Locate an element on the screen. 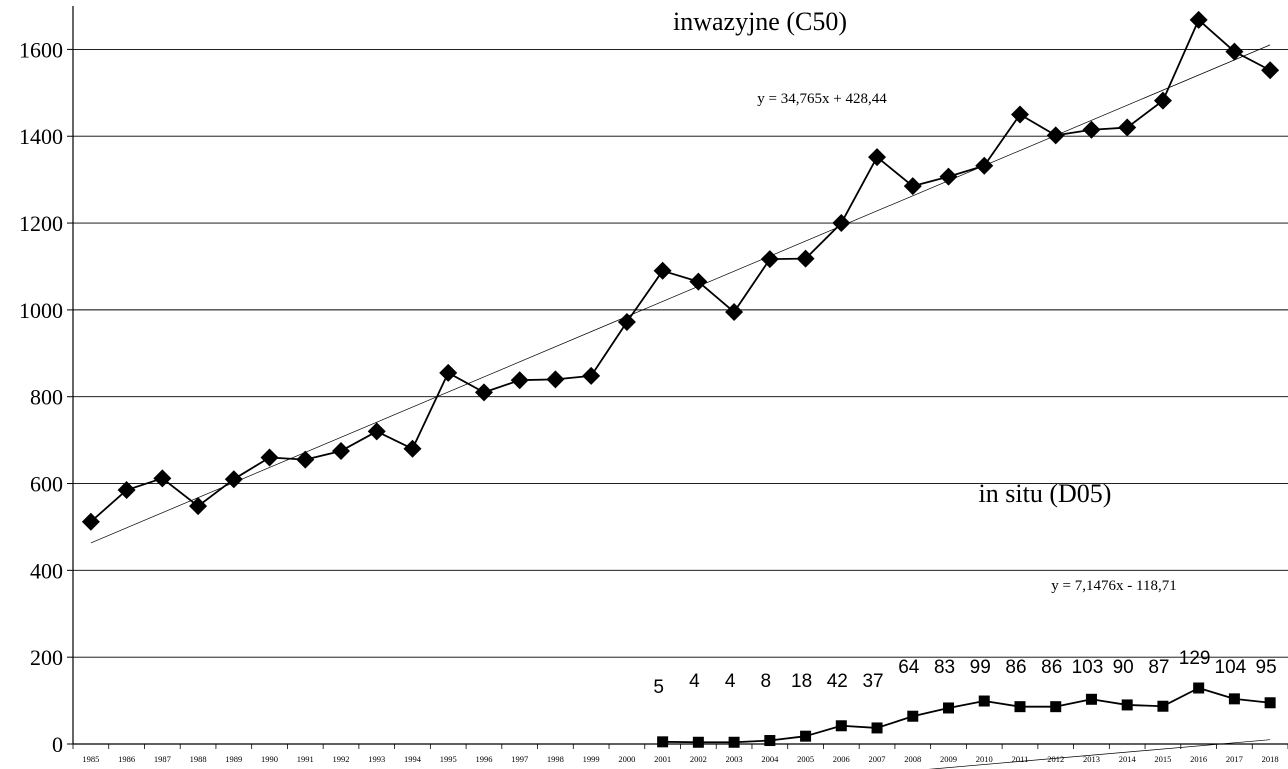 The image size is (1288, 769). x-tick-label: 2006 is located at coordinates (841, 759).